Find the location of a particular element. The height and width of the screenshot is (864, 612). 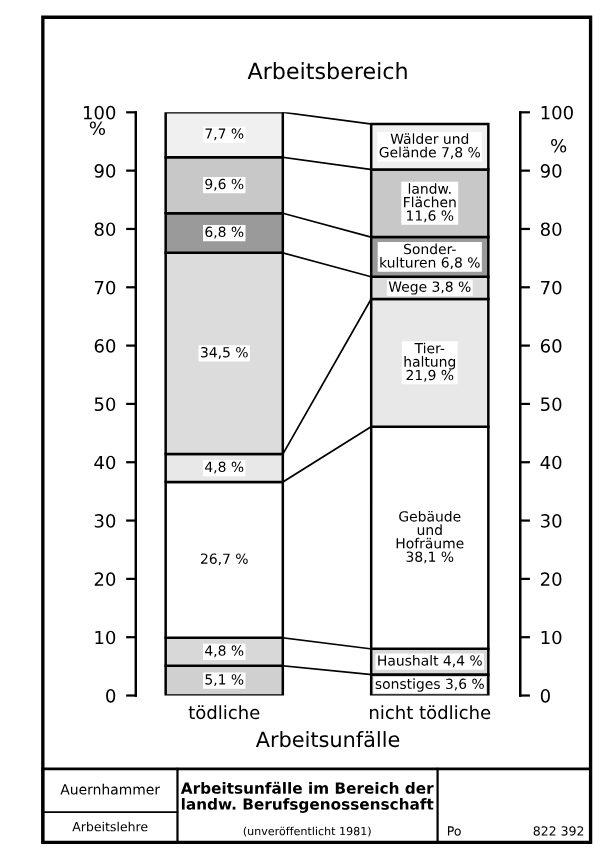

x-tick-label: nicht tödliche is located at coordinates (430, 712).